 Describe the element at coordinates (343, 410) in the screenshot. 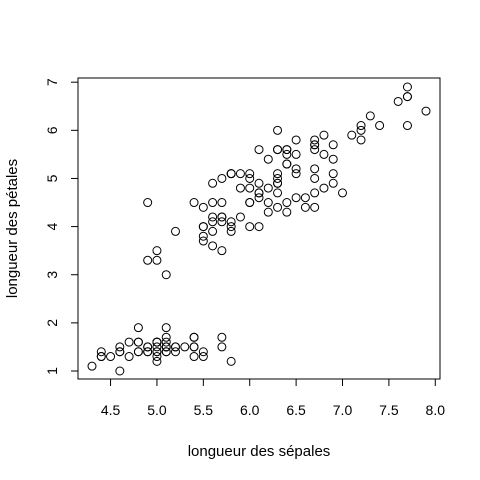

I see `x-tick-label: 7.0` at that location.